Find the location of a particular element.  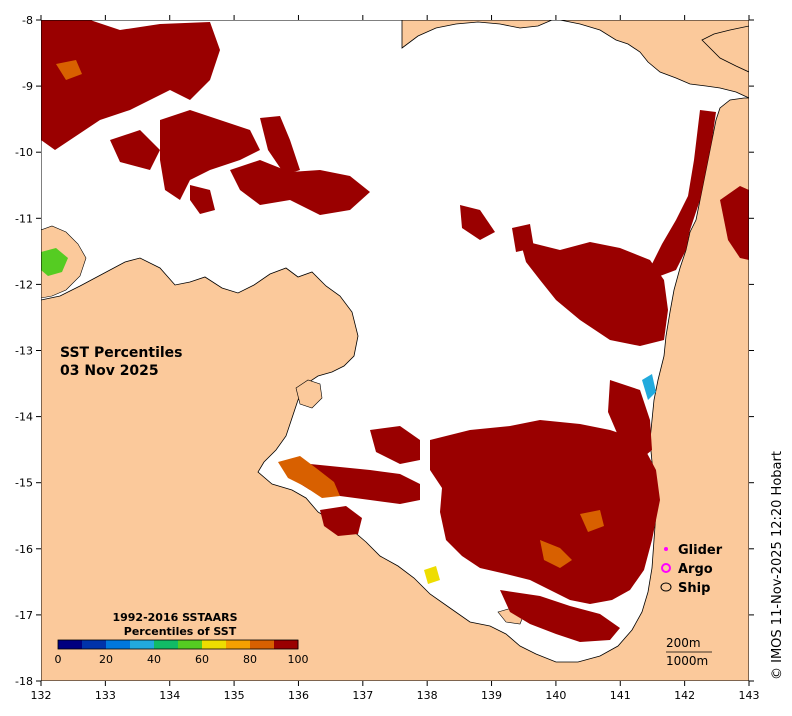

lon-tick-label: 136 is located at coordinates (298, 695).